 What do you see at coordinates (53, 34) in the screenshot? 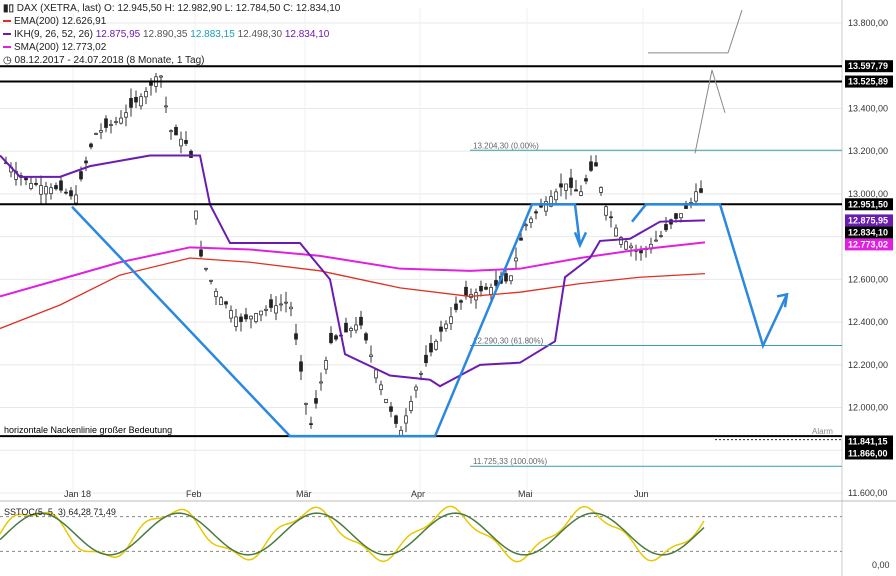
I see `ikh-label: IKH(9, 26, 52, 26)` at bounding box center [53, 34].